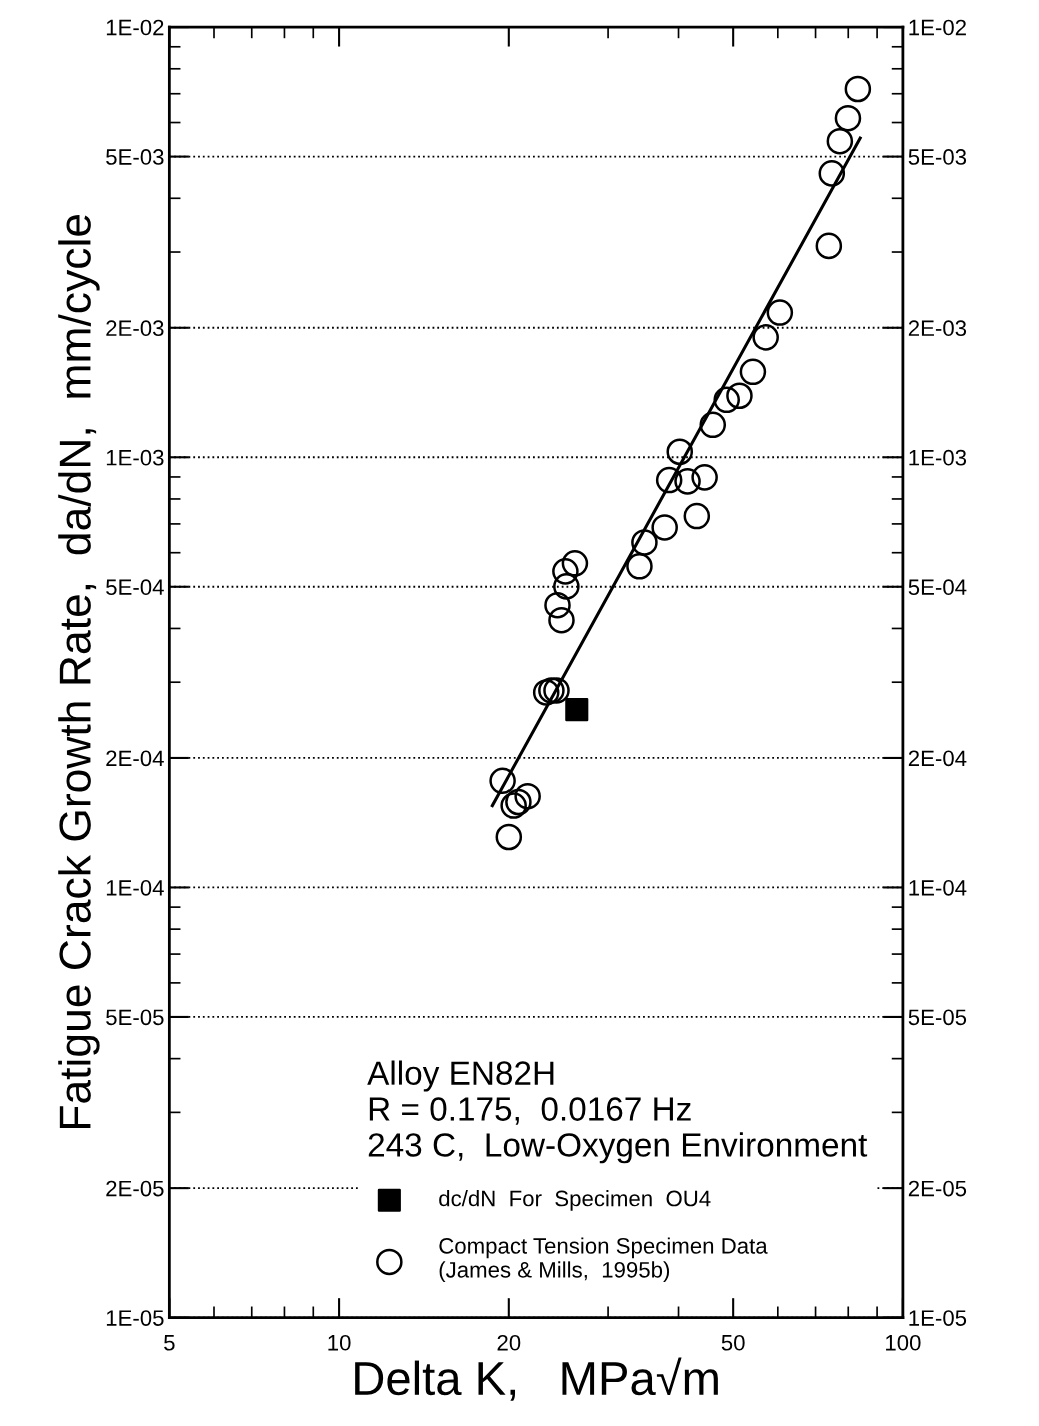 This screenshot has width=1039, height=1426. What do you see at coordinates (937, 1188) in the screenshot?
I see `y-tick-label: 2E-05` at bounding box center [937, 1188].